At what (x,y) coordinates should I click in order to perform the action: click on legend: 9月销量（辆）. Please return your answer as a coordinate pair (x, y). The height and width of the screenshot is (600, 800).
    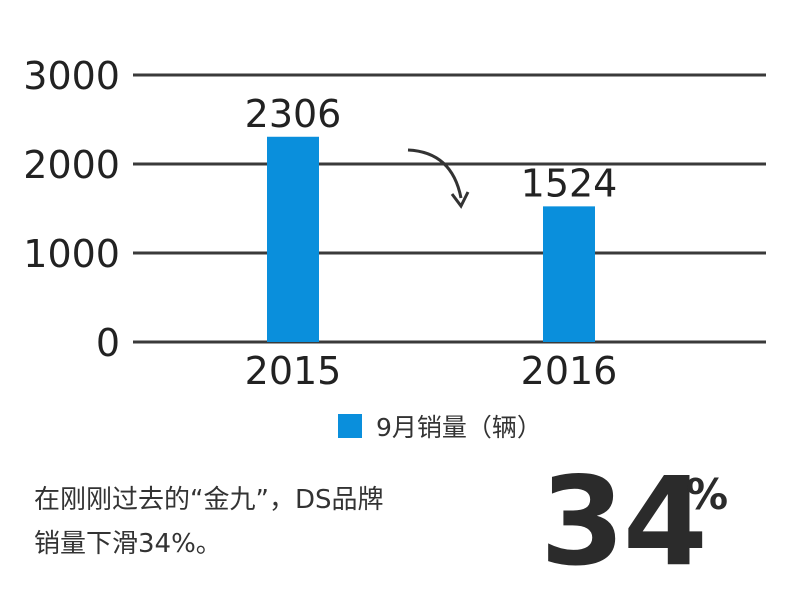
    Looking at the image, I should click on (440, 426).